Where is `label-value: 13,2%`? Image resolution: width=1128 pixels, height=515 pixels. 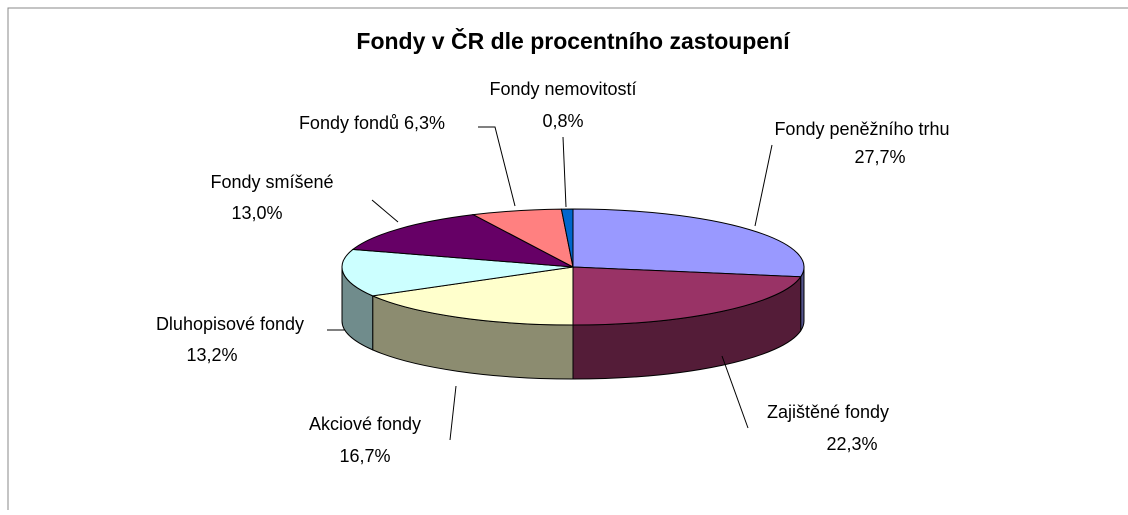 label-value: 13,2% is located at coordinates (211, 355).